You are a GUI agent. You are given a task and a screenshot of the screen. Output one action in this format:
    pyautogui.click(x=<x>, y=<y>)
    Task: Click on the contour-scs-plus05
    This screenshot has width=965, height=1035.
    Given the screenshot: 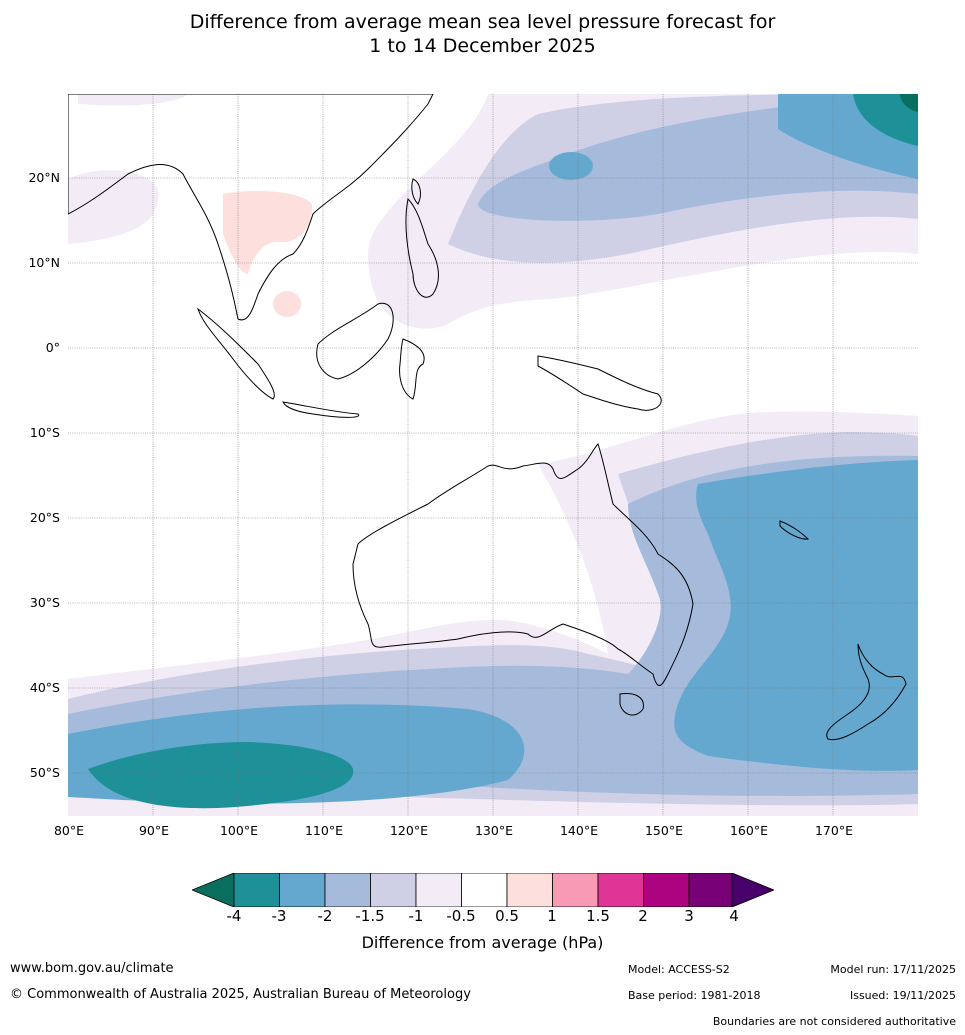 What is the action you would take?
    pyautogui.click(x=287, y=304)
    